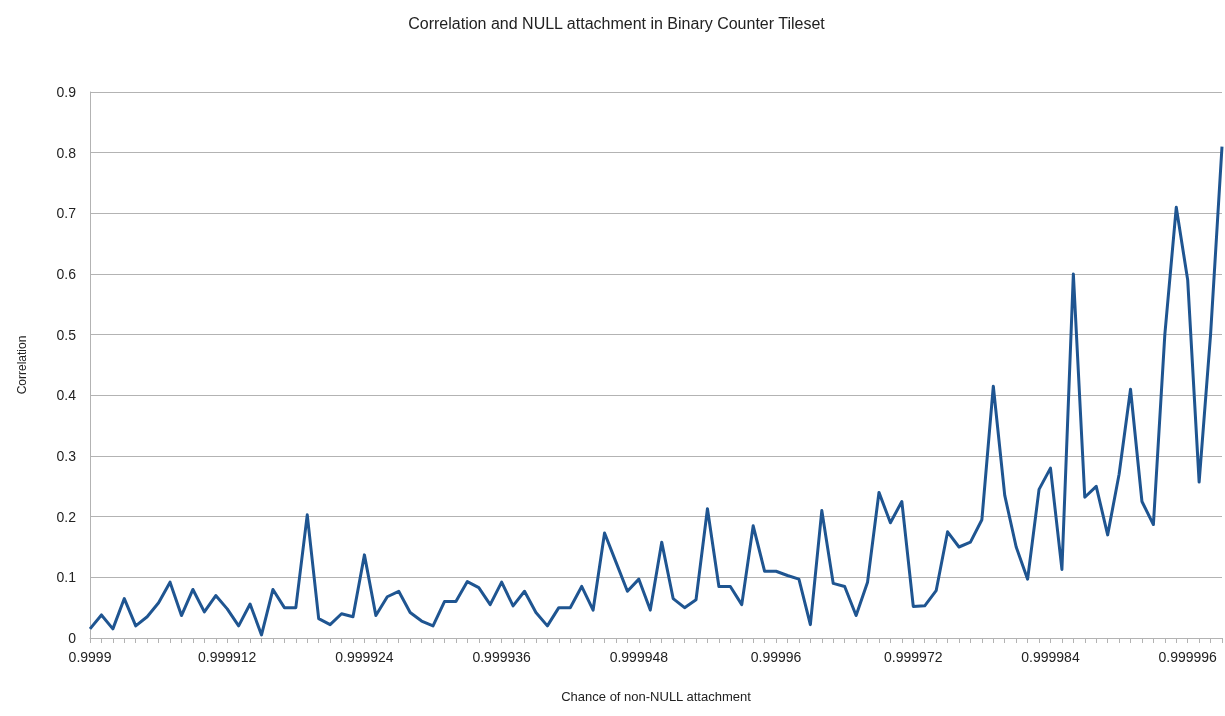 This screenshot has width=1225, height=716. What do you see at coordinates (502, 657) in the screenshot?
I see `x-tick-label: 0.999936` at bounding box center [502, 657].